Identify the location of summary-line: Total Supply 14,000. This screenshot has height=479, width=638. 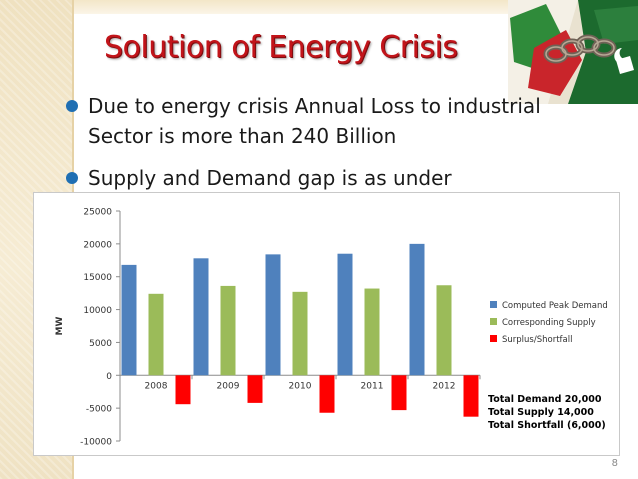
(541, 412).